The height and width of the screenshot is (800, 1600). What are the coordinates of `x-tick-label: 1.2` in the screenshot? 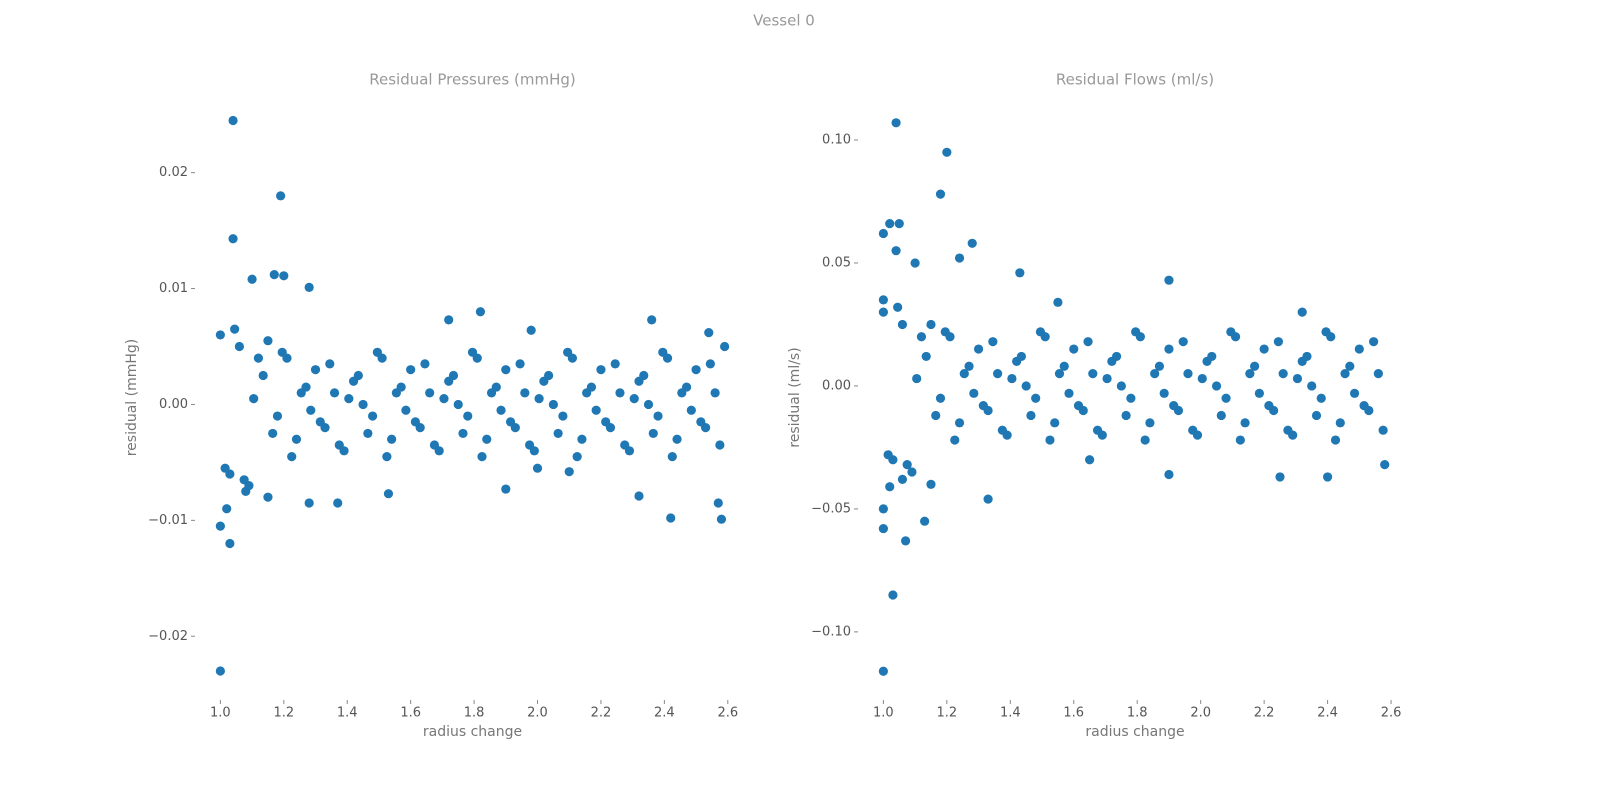 It's located at (283, 713).